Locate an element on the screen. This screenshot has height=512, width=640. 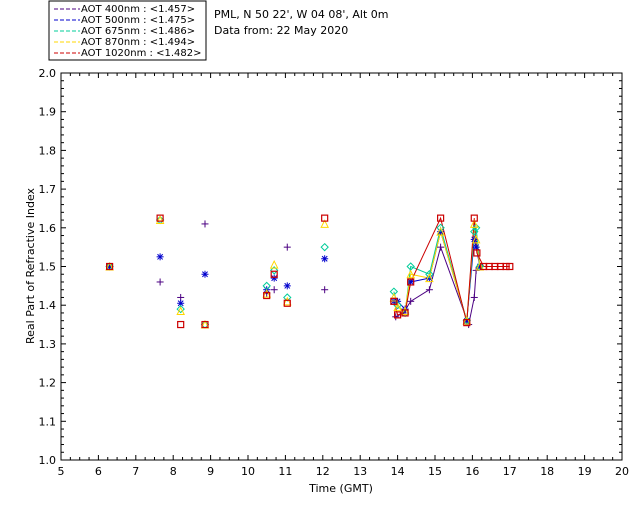
info-location: PML, N 50 22', W 04 08', Alt 0m is located at coordinates (301, 14).